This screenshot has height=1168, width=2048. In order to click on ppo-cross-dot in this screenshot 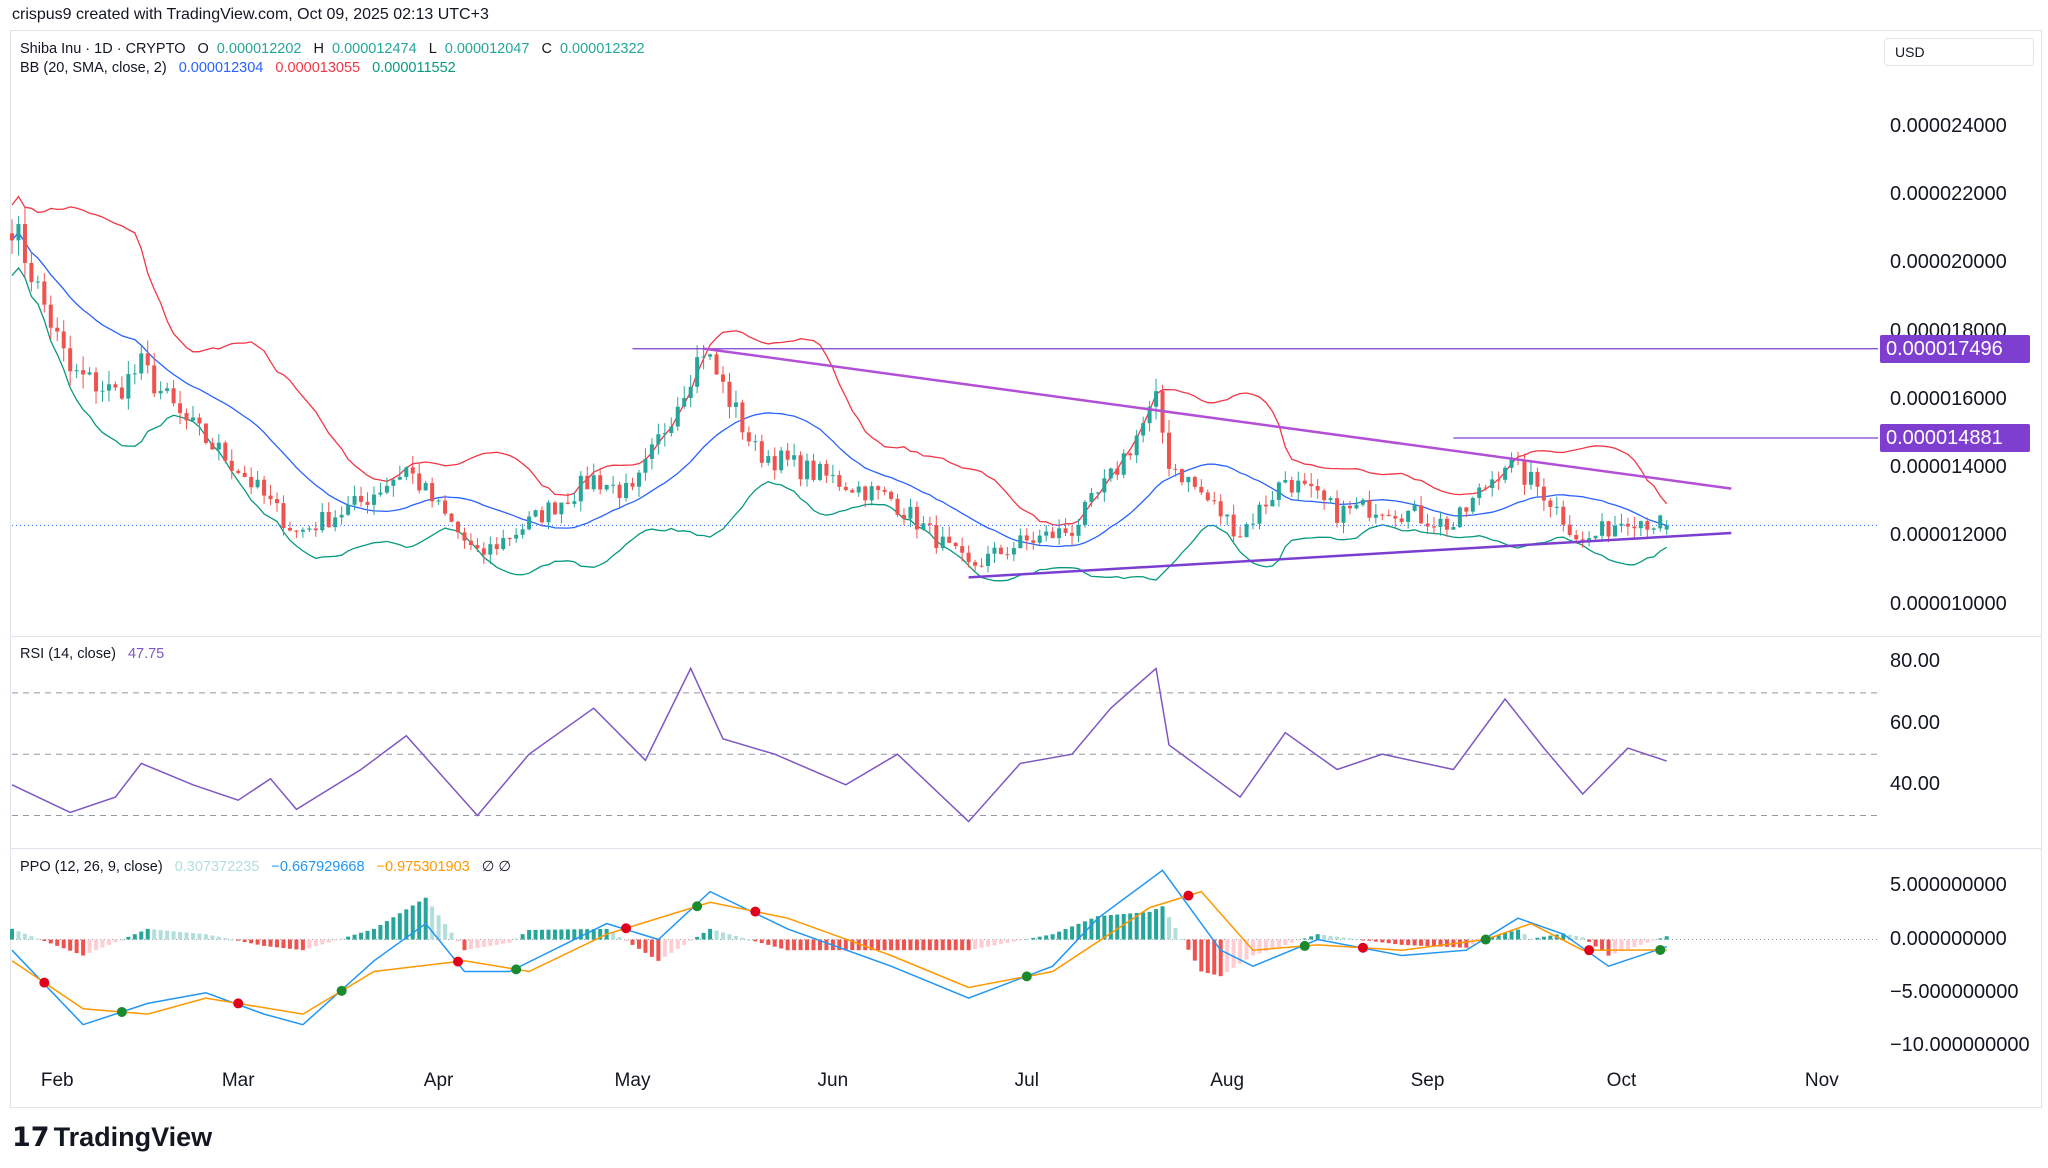, I will do `click(516, 969)`.